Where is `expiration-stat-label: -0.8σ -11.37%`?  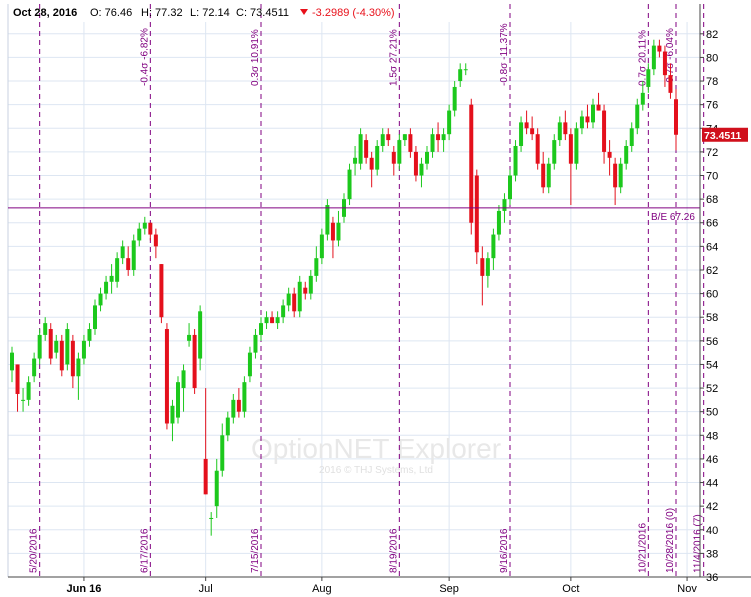
expiration-stat-label: -0.8σ -11.37% is located at coordinates (504, 54).